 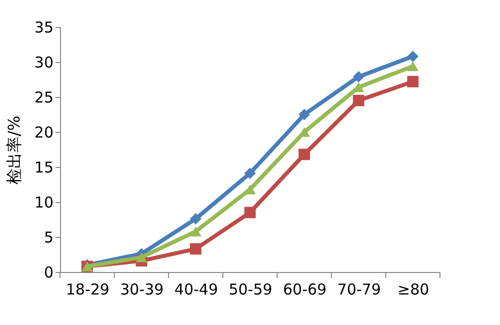 I want to click on y-tick-label: 25, so click(x=44, y=97).